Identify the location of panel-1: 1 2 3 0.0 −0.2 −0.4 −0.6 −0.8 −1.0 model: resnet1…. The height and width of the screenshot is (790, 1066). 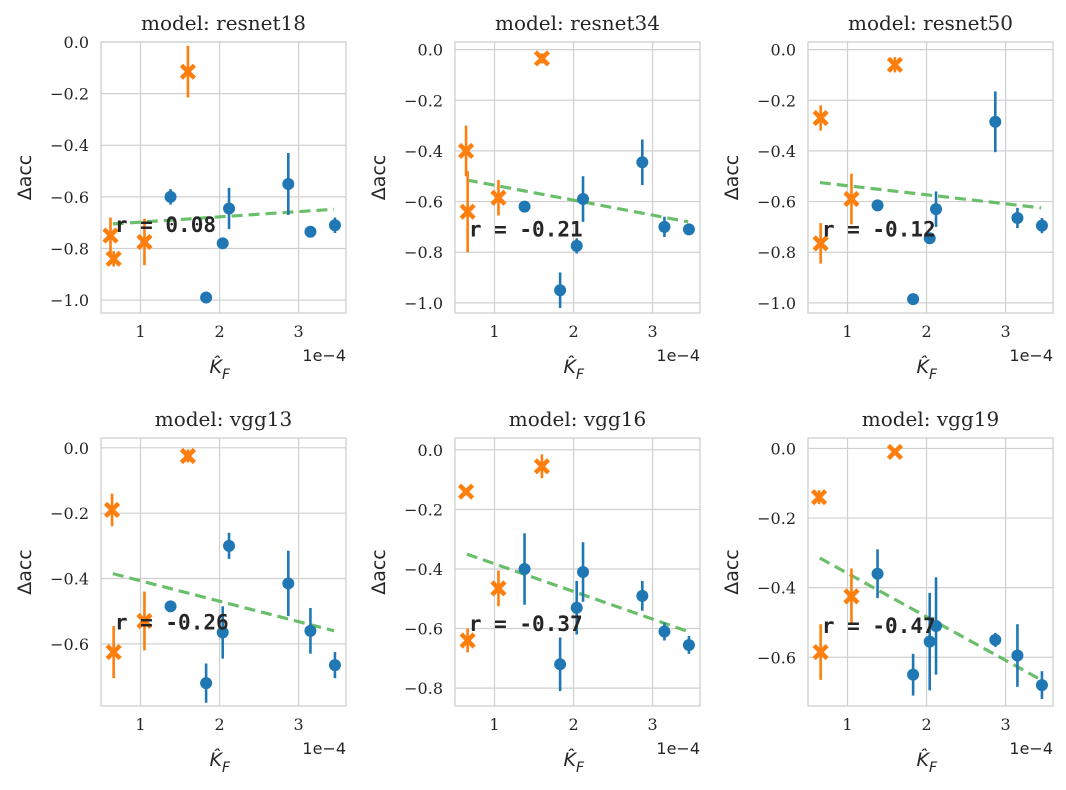
(180, 197).